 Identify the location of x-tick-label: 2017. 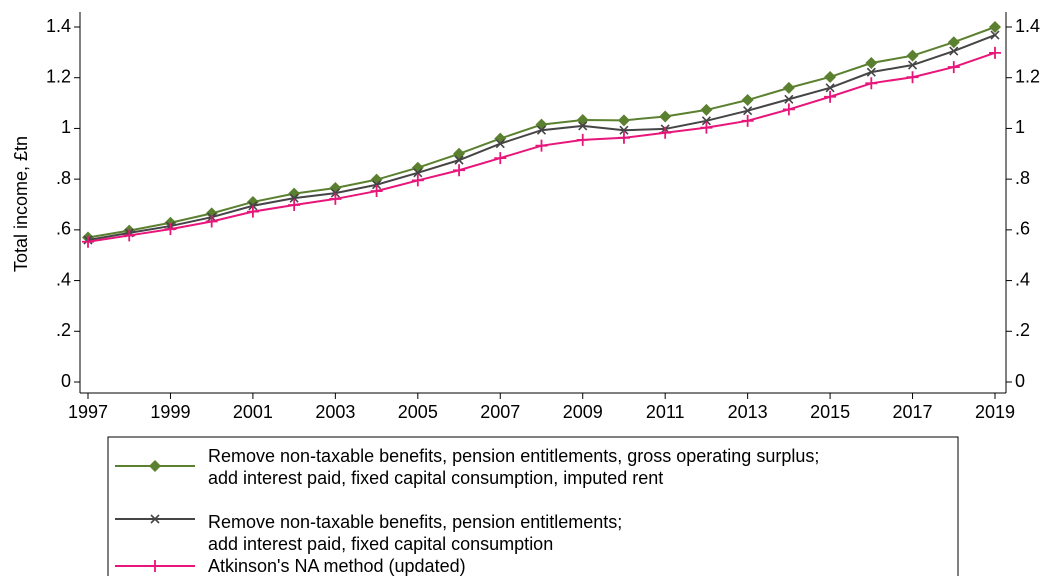
(913, 412).